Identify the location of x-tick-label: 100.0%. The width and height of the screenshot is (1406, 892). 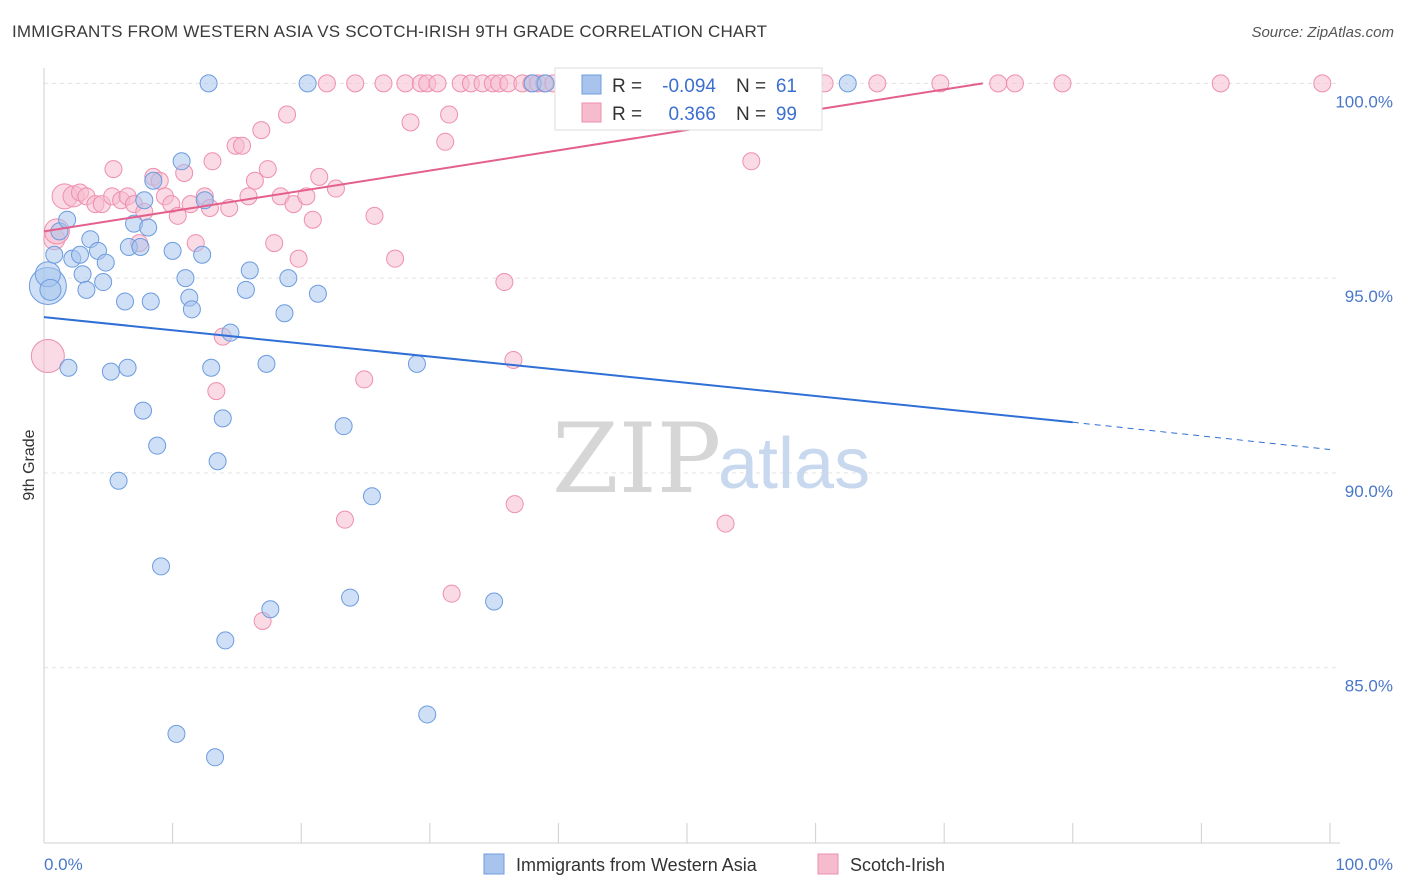
(1364, 864).